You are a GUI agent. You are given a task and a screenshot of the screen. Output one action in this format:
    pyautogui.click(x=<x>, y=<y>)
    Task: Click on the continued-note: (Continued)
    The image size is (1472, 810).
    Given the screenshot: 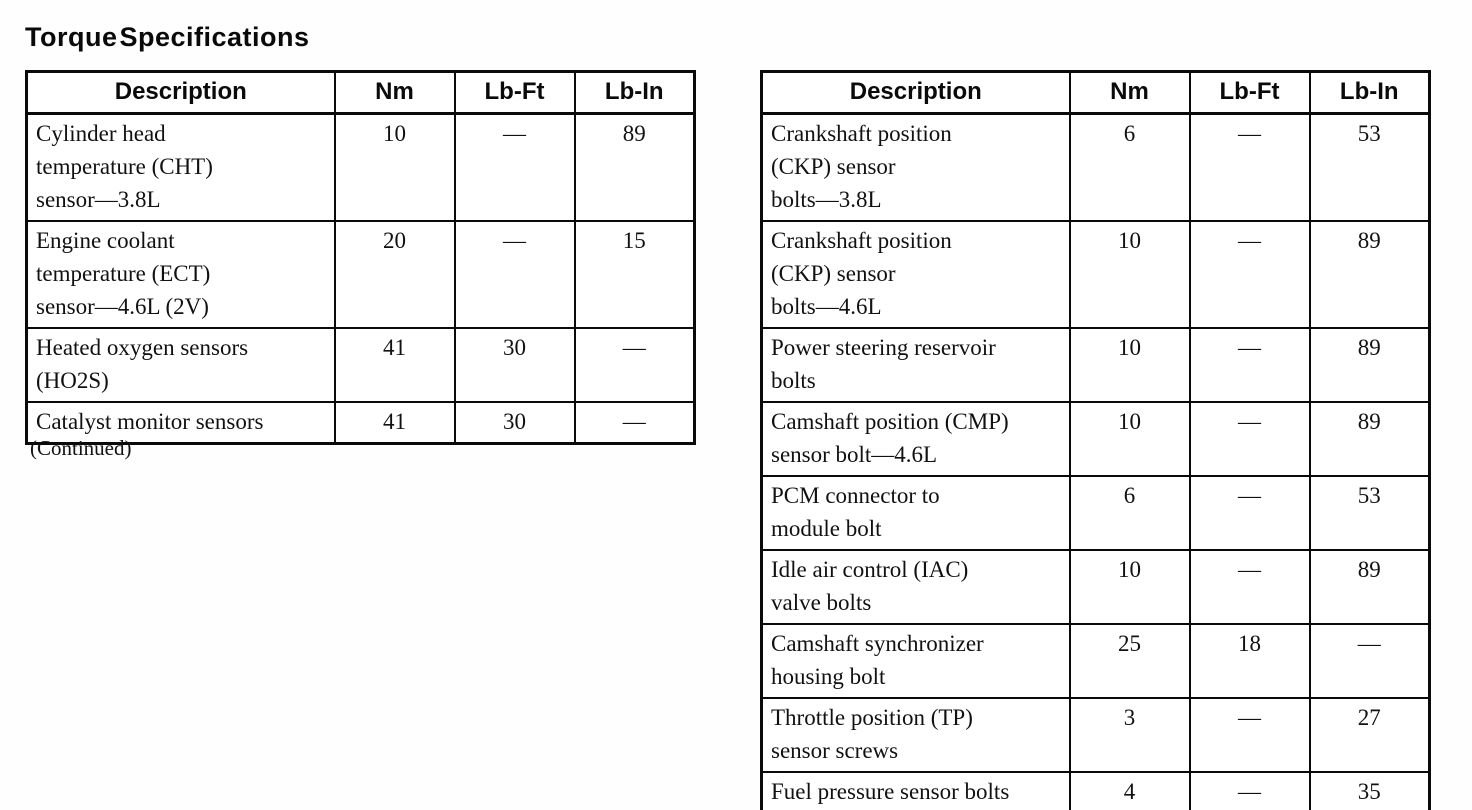 What is the action you would take?
    pyautogui.click(x=81, y=448)
    